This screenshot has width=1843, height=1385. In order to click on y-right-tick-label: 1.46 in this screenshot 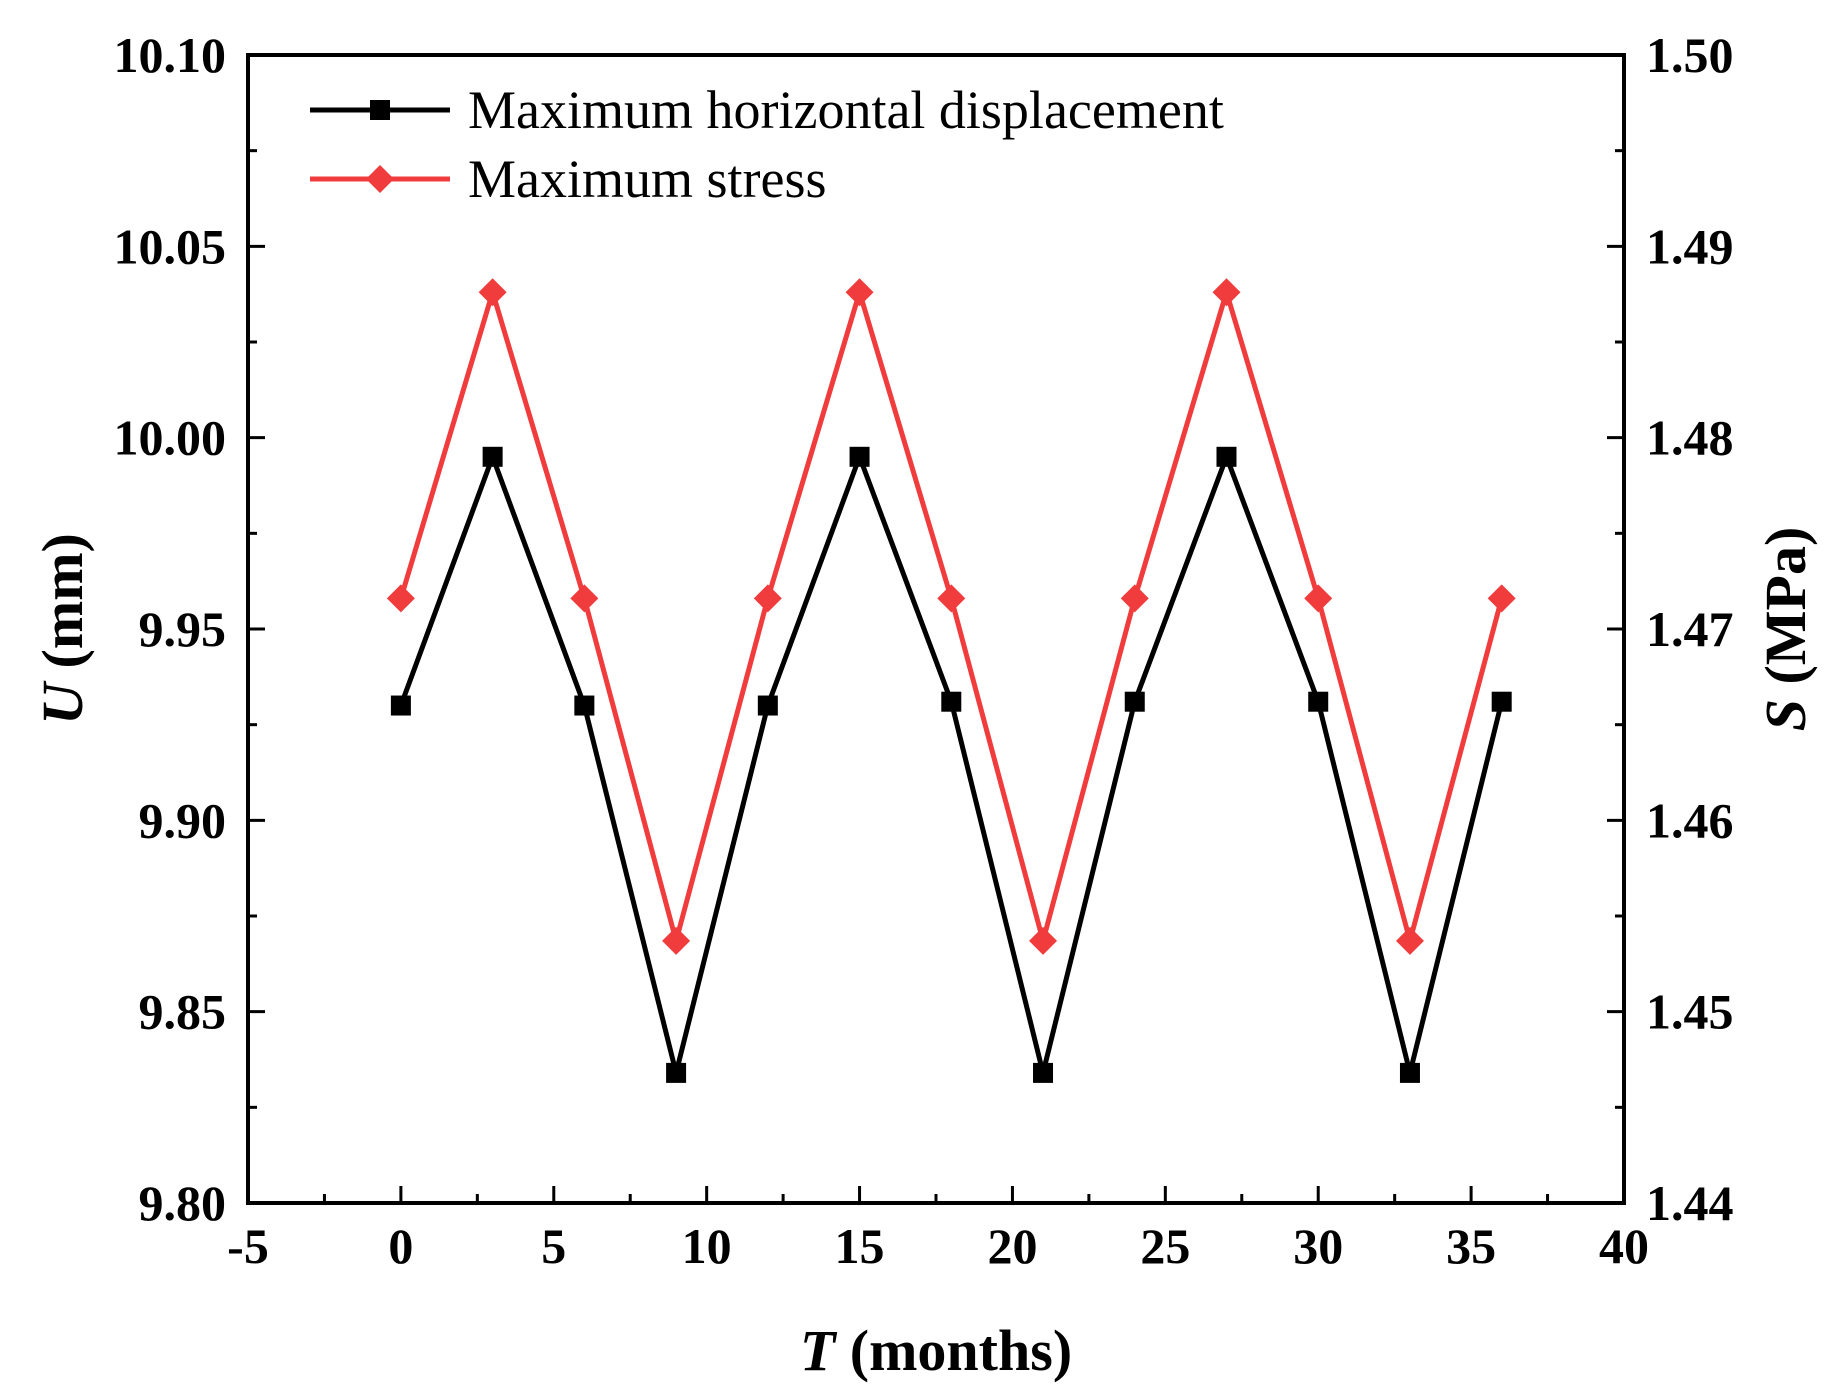, I will do `click(1690, 820)`.